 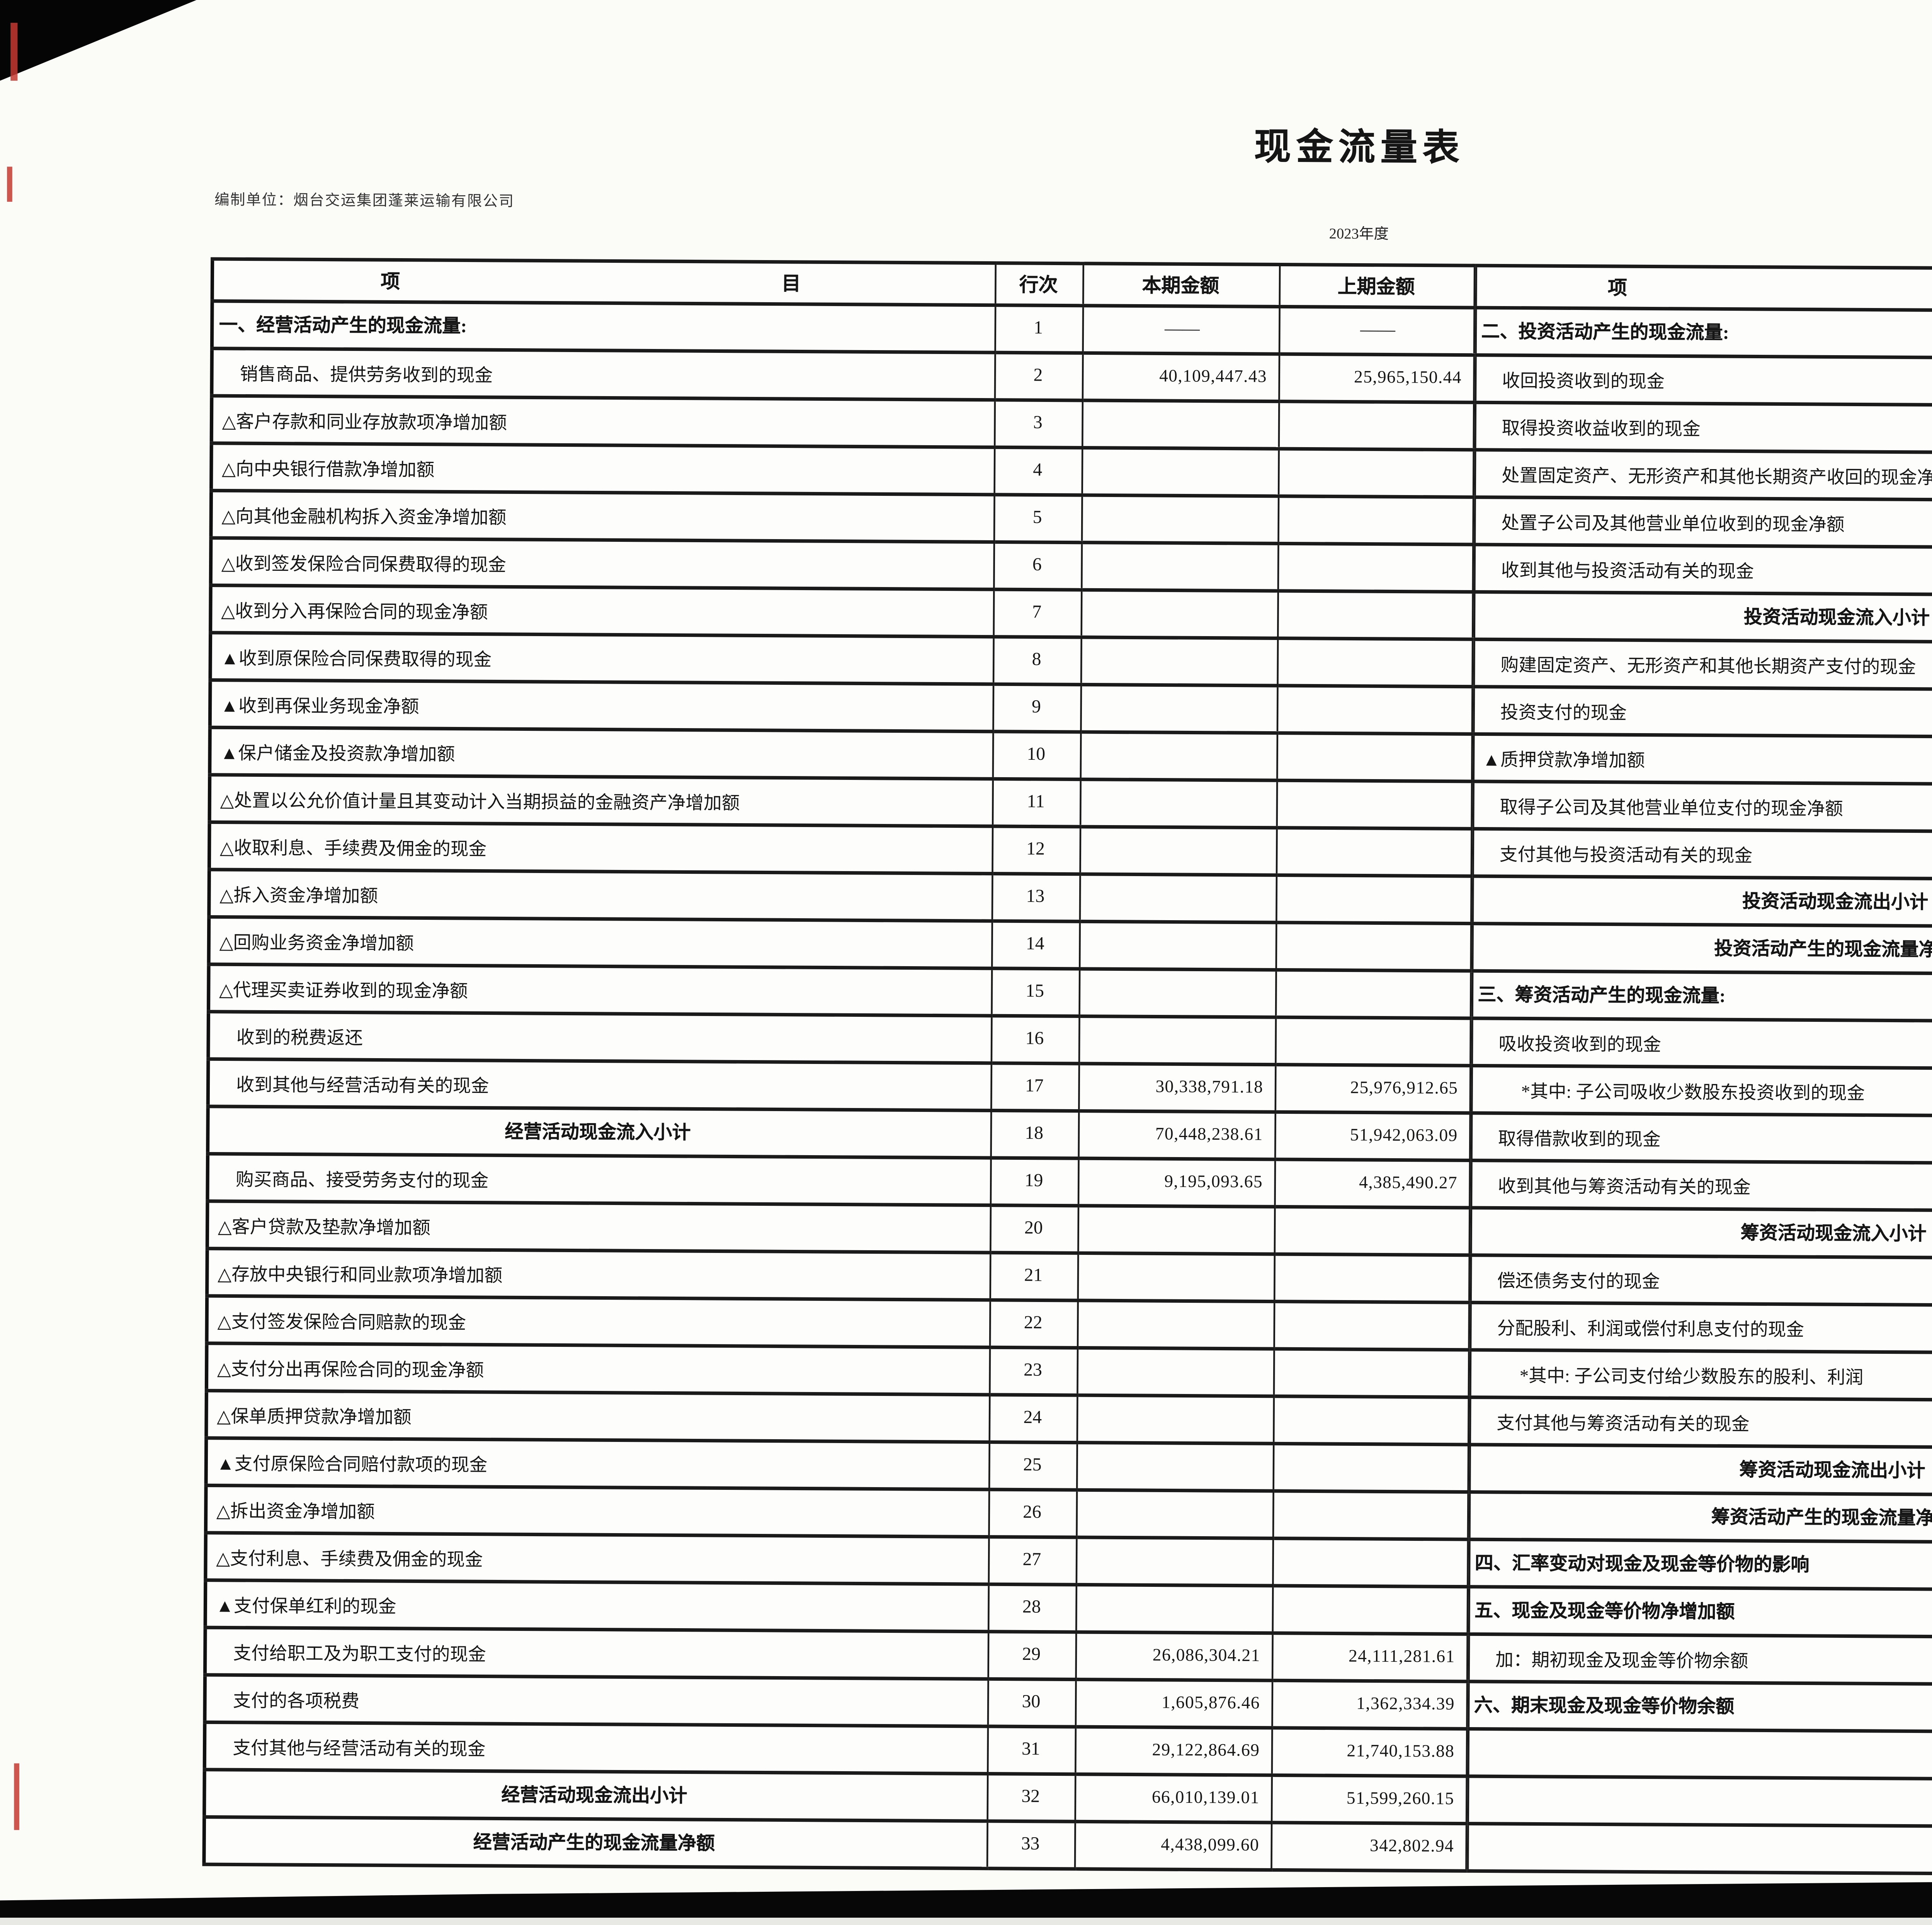 I want to click on item-label: *其中: 子公司吸收少数股东投资收到的现金, so click(x=1701, y=1091).